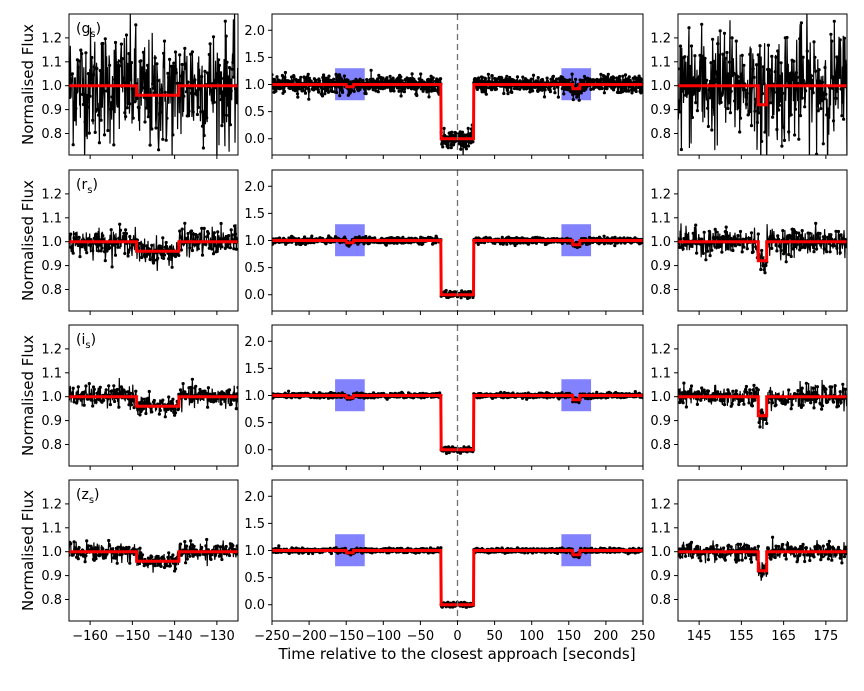  What do you see at coordinates (444, 397) in the screenshot?
I see `panel-i-middle: 0.0 0.5 1.0 1.5 2.0` at bounding box center [444, 397].